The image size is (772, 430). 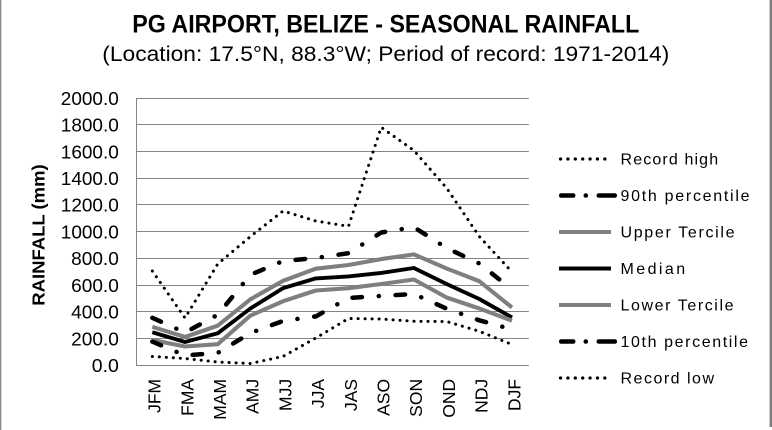 What do you see at coordinates (90, 125) in the screenshot?
I see `svg-text: 1800.0` at bounding box center [90, 125].